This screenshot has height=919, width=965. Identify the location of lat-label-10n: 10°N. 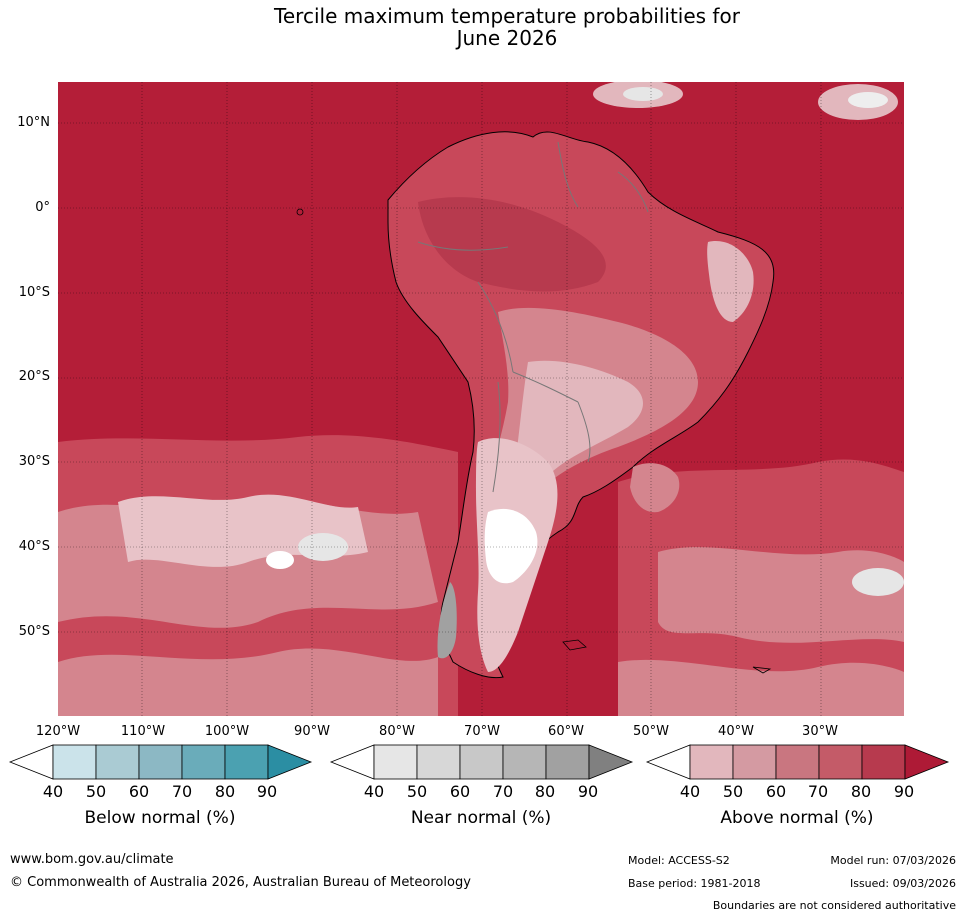
(33, 122).